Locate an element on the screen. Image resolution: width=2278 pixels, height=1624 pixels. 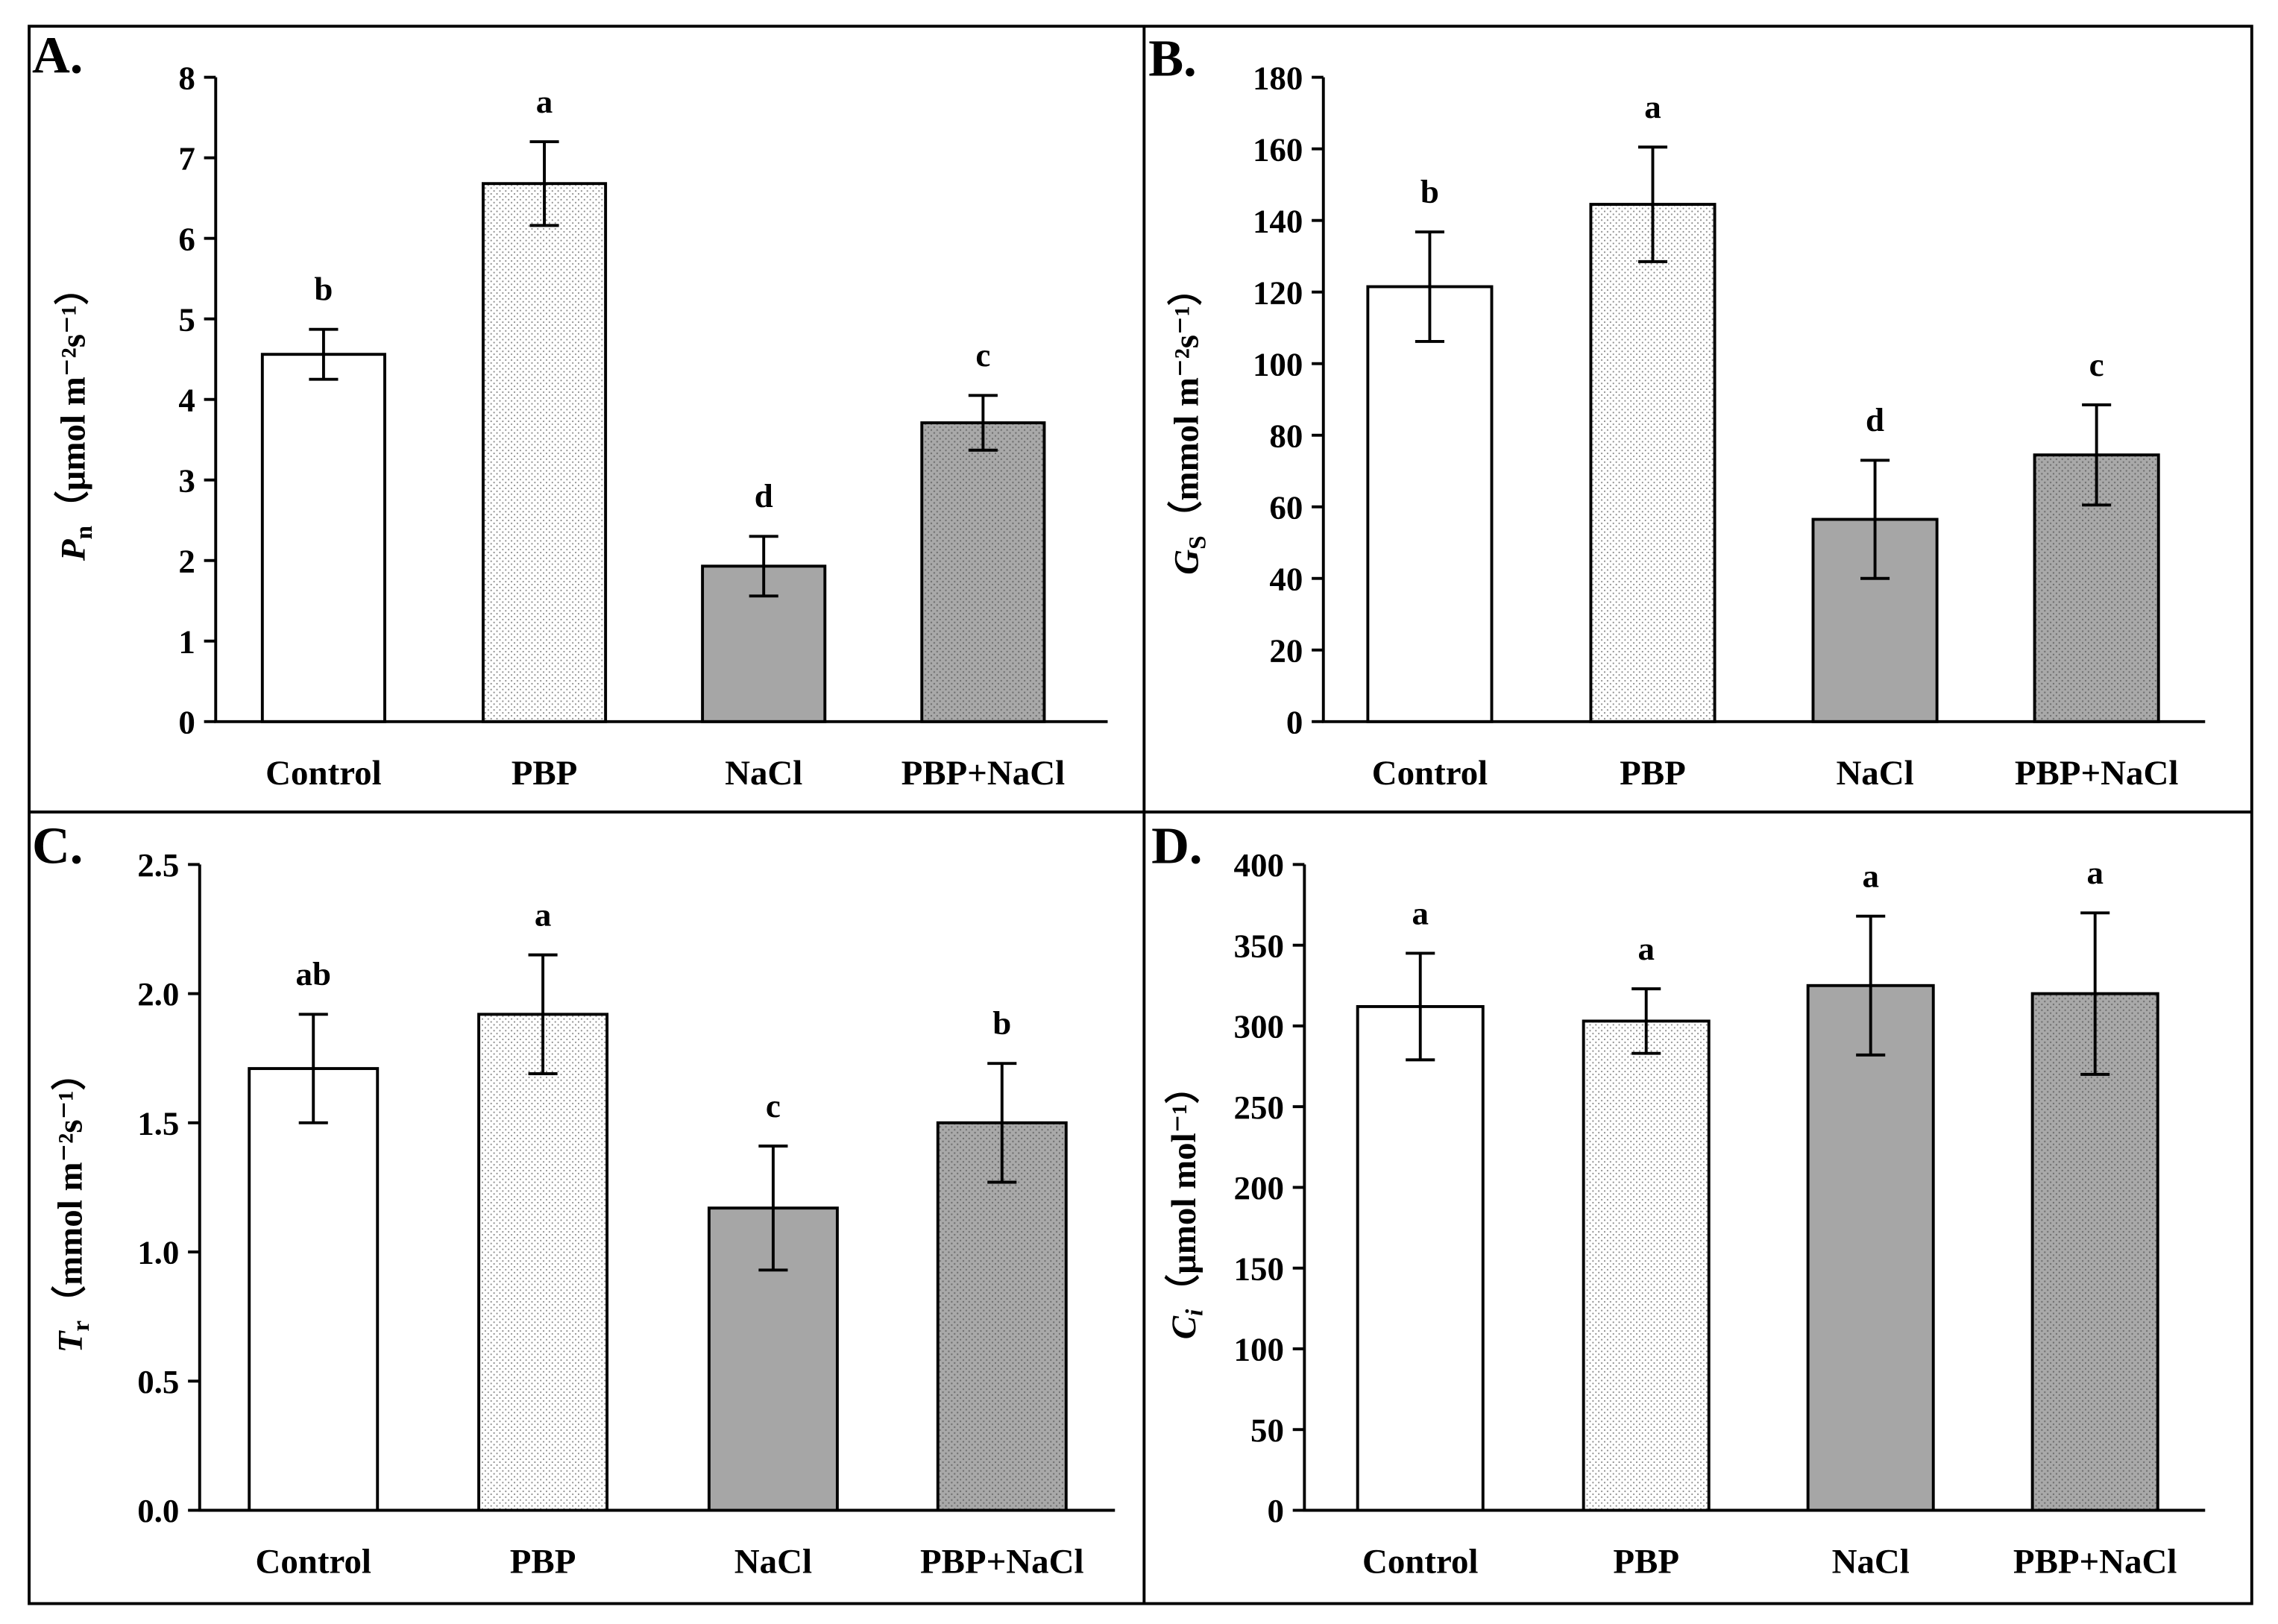
significance-letter-control: ab is located at coordinates (312, 973).